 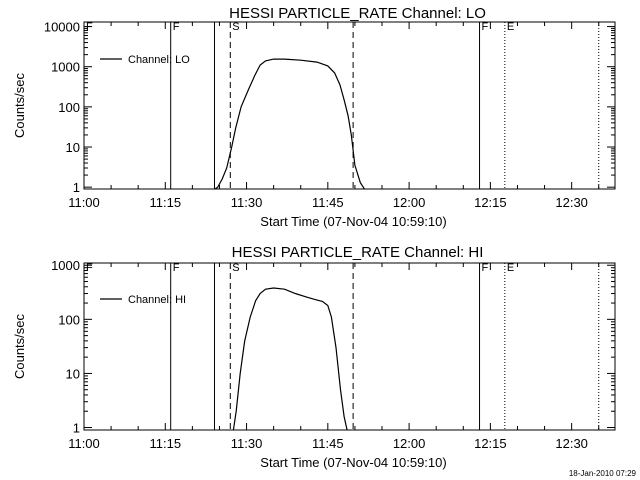 I want to click on y-tick-label: 10000, so click(x=62, y=27).